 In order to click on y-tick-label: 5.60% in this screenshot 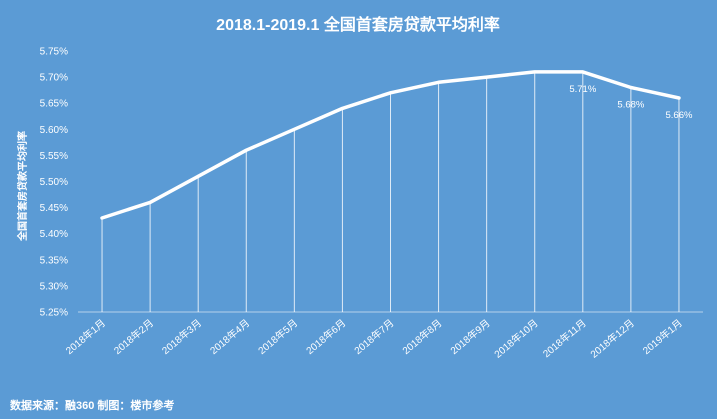, I will do `click(54, 130)`.